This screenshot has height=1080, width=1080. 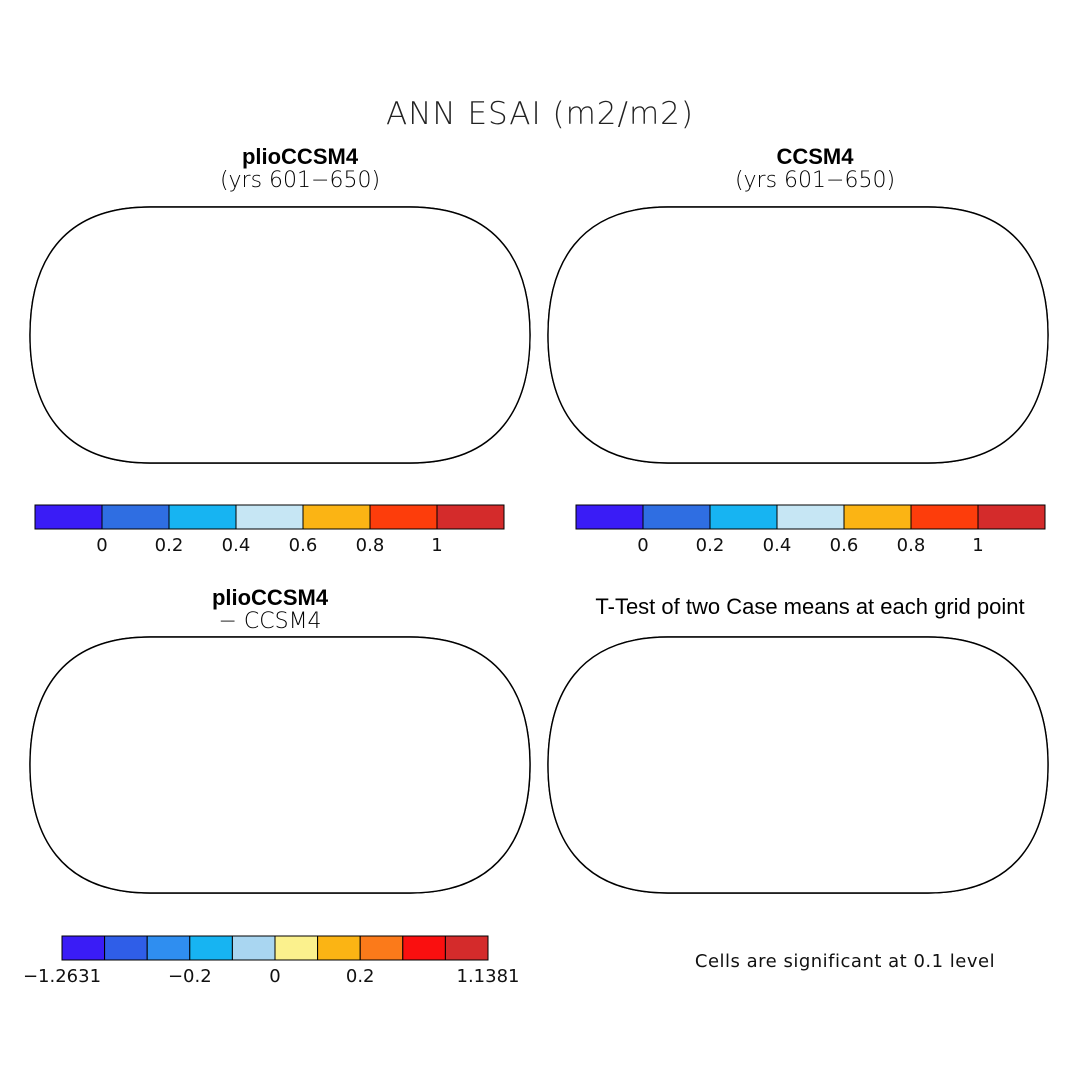 I want to click on colorbar-diff-tick-0: −1.2631, so click(x=62, y=976).